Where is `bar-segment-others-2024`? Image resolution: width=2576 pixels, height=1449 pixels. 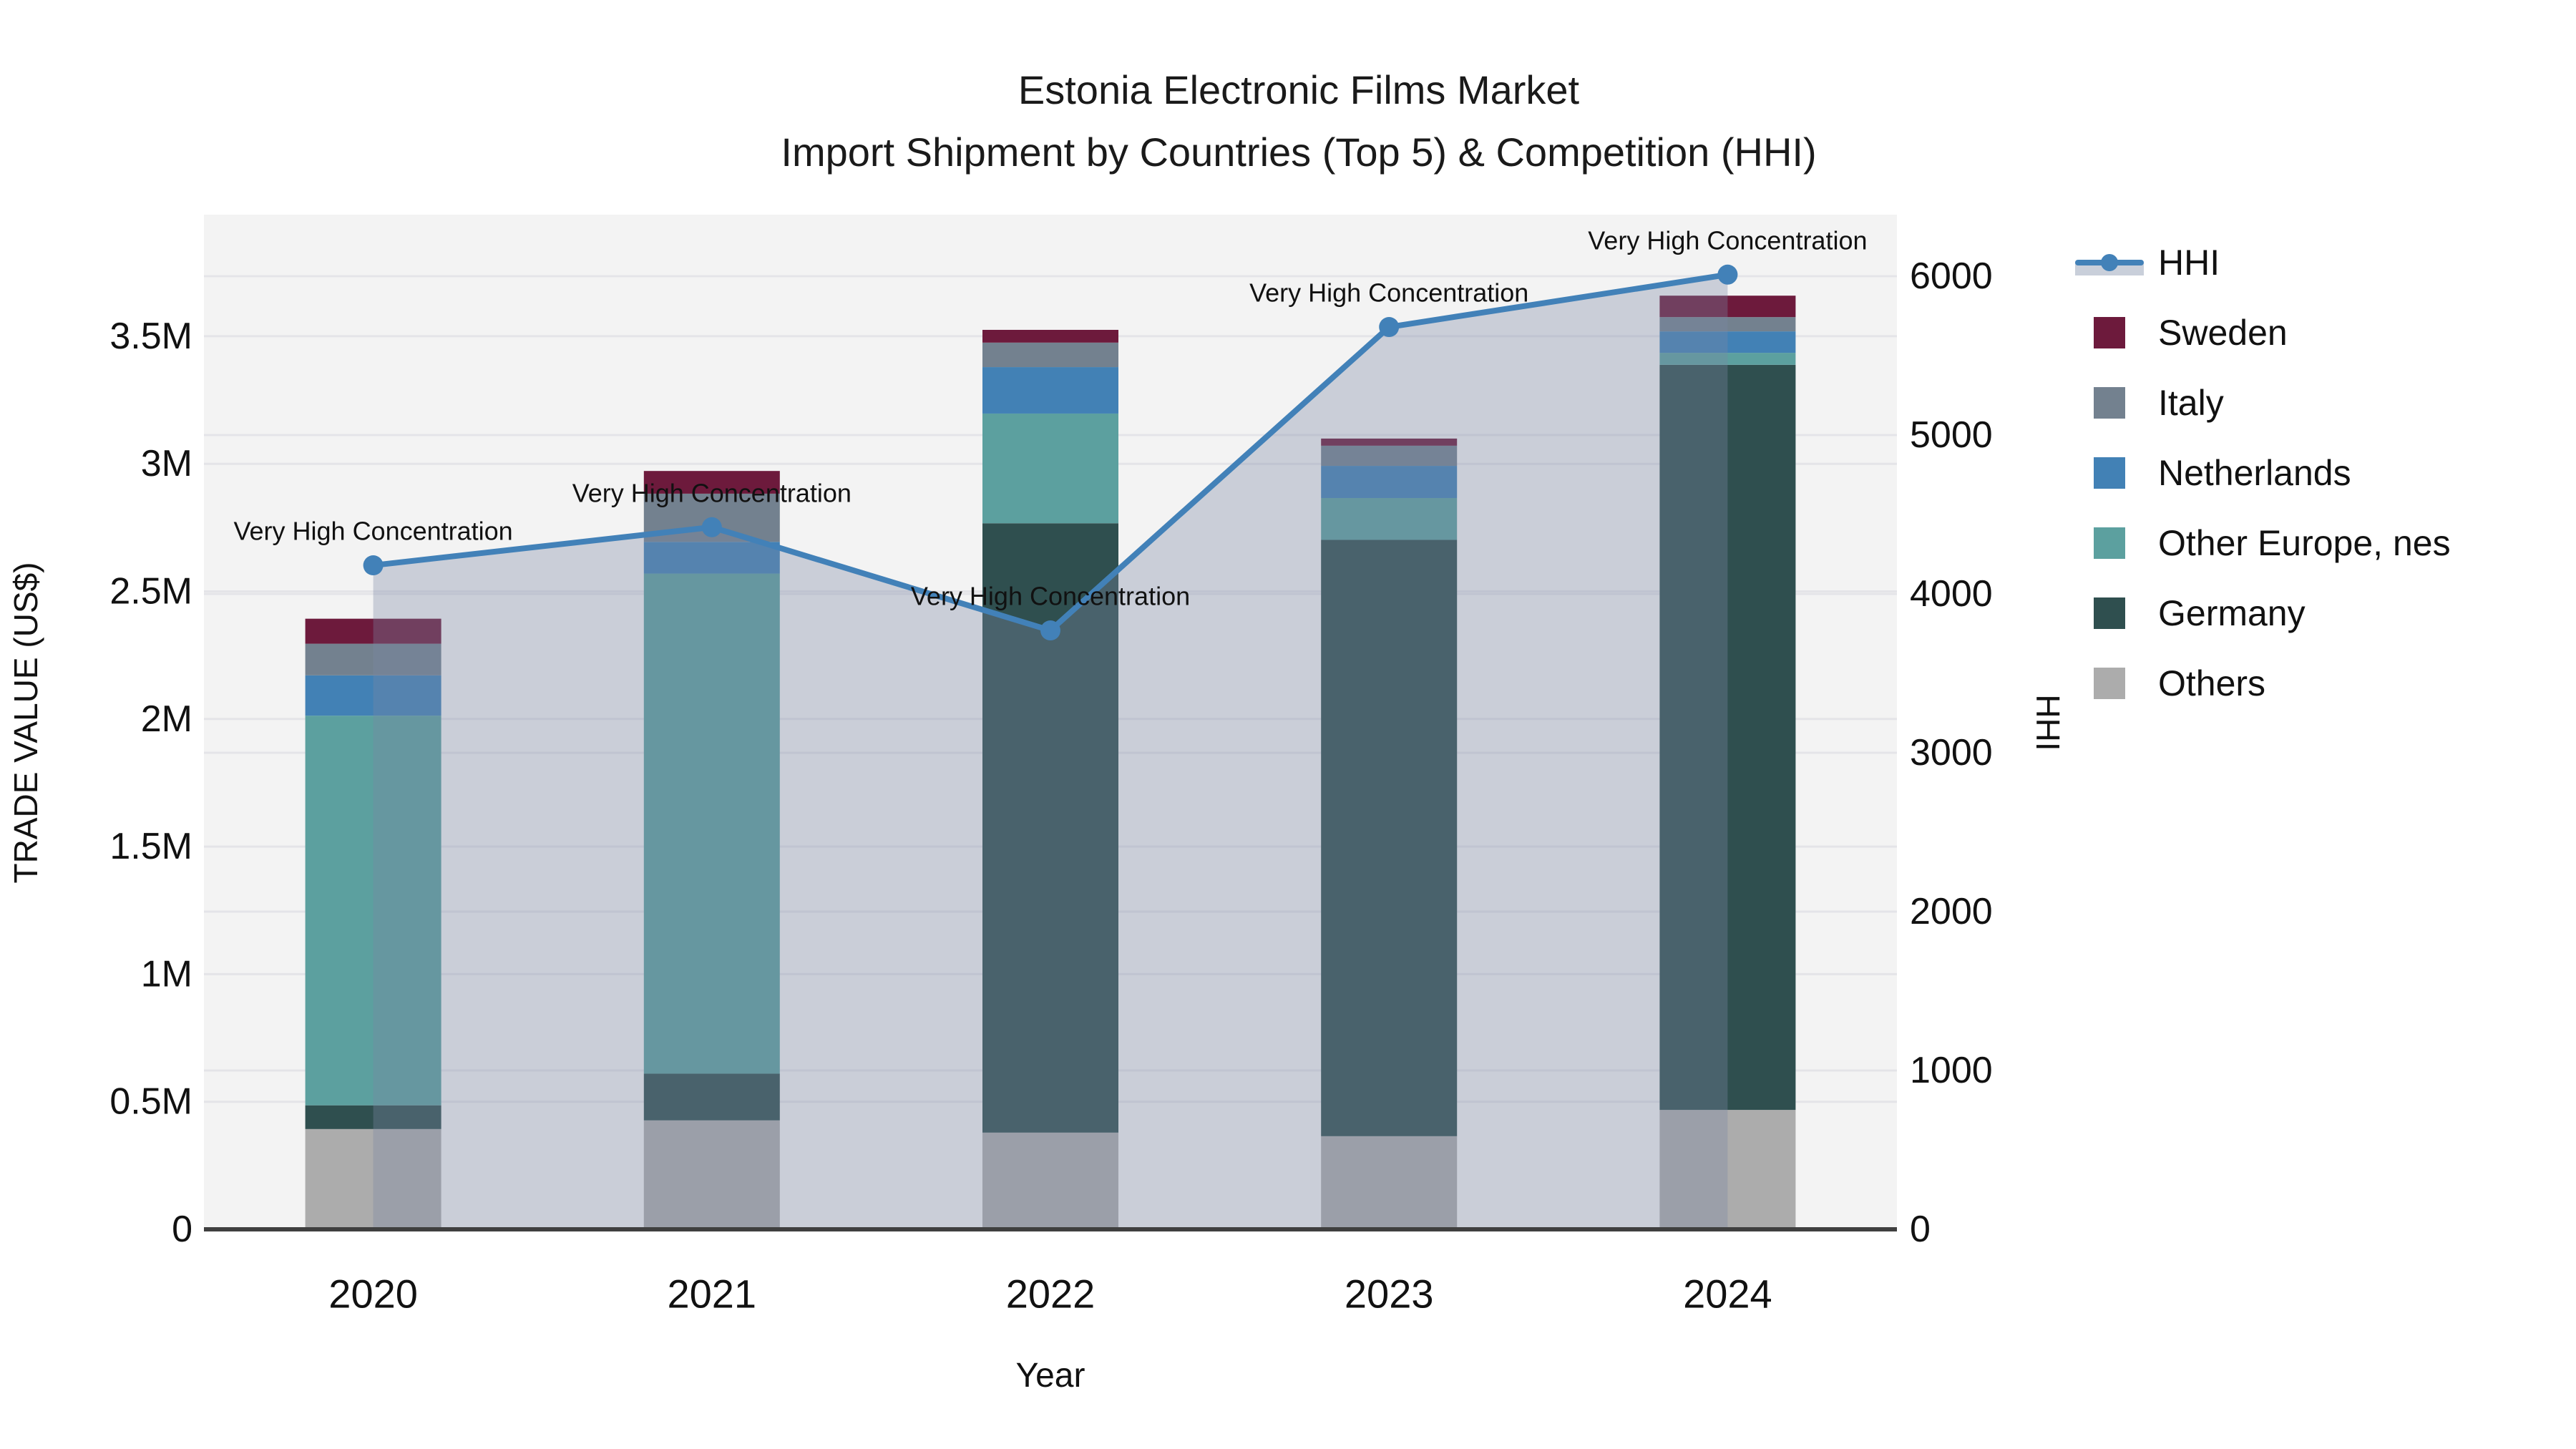 bar-segment-others-2024 is located at coordinates (1727, 1169).